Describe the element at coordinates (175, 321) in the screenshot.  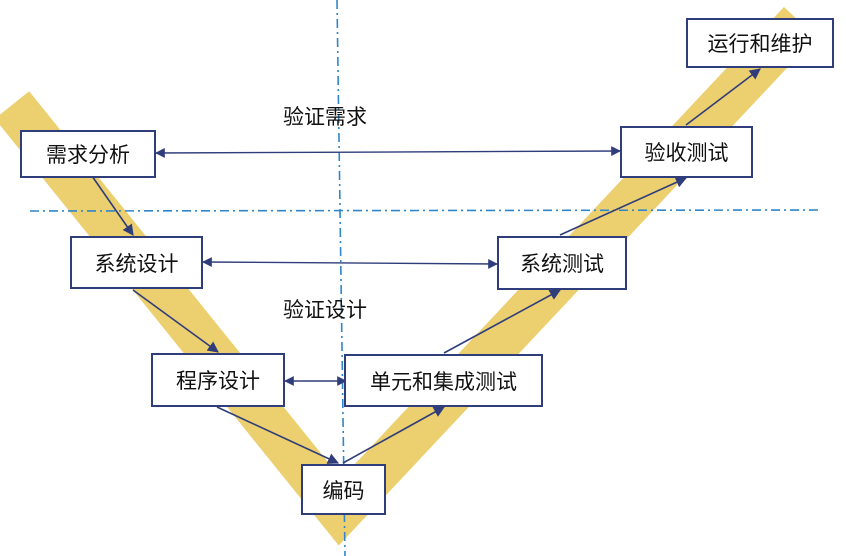
I see `arrow-system-design-to-program-design` at that location.